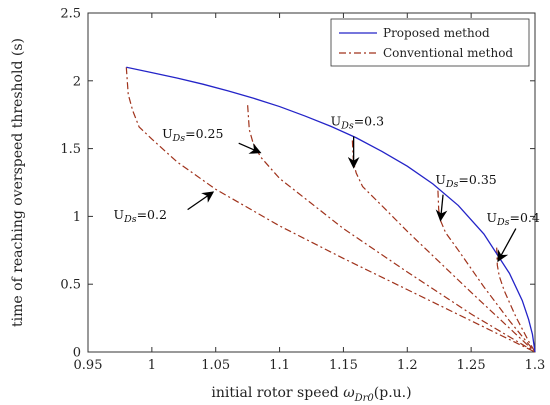  Describe the element at coordinates (192, 135) in the screenshot. I see `annotation-label: UDs=0.25` at that location.